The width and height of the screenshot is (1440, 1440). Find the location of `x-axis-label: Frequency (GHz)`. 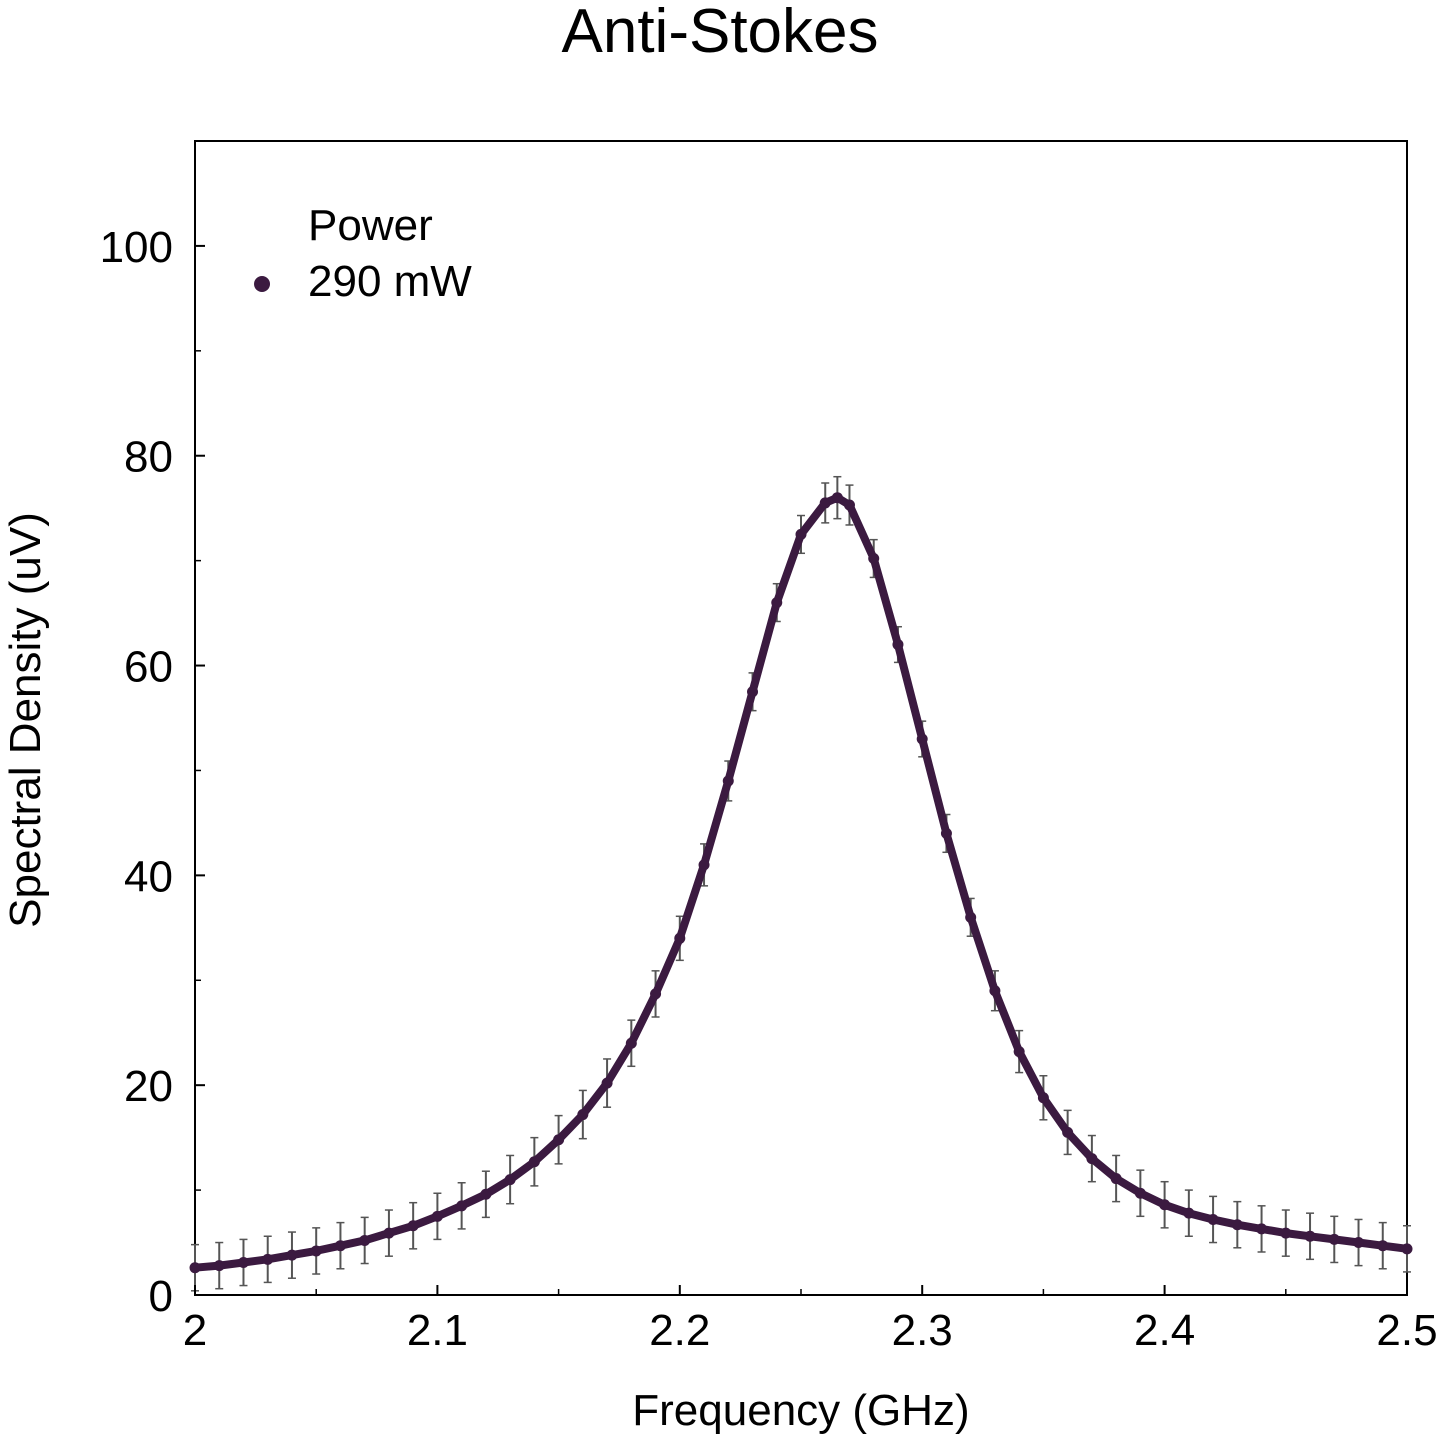

x-axis-label: Frequency (GHz) is located at coordinates (800, 1410).